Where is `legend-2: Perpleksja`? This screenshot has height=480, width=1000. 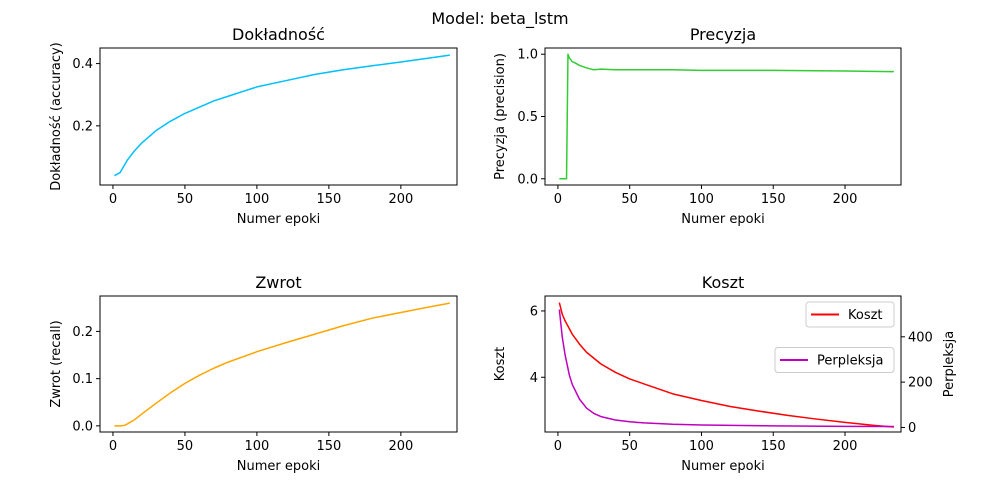
legend-2: Perpleksja is located at coordinates (834, 360).